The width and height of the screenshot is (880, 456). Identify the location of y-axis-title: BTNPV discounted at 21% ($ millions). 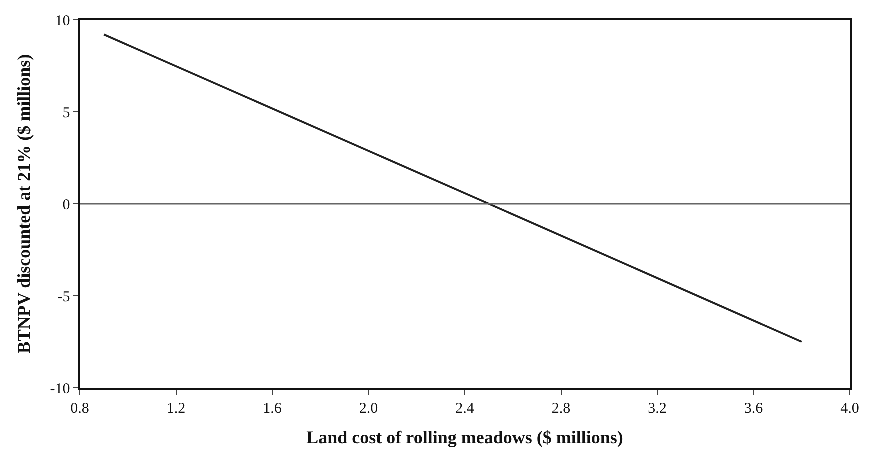
(24, 204).